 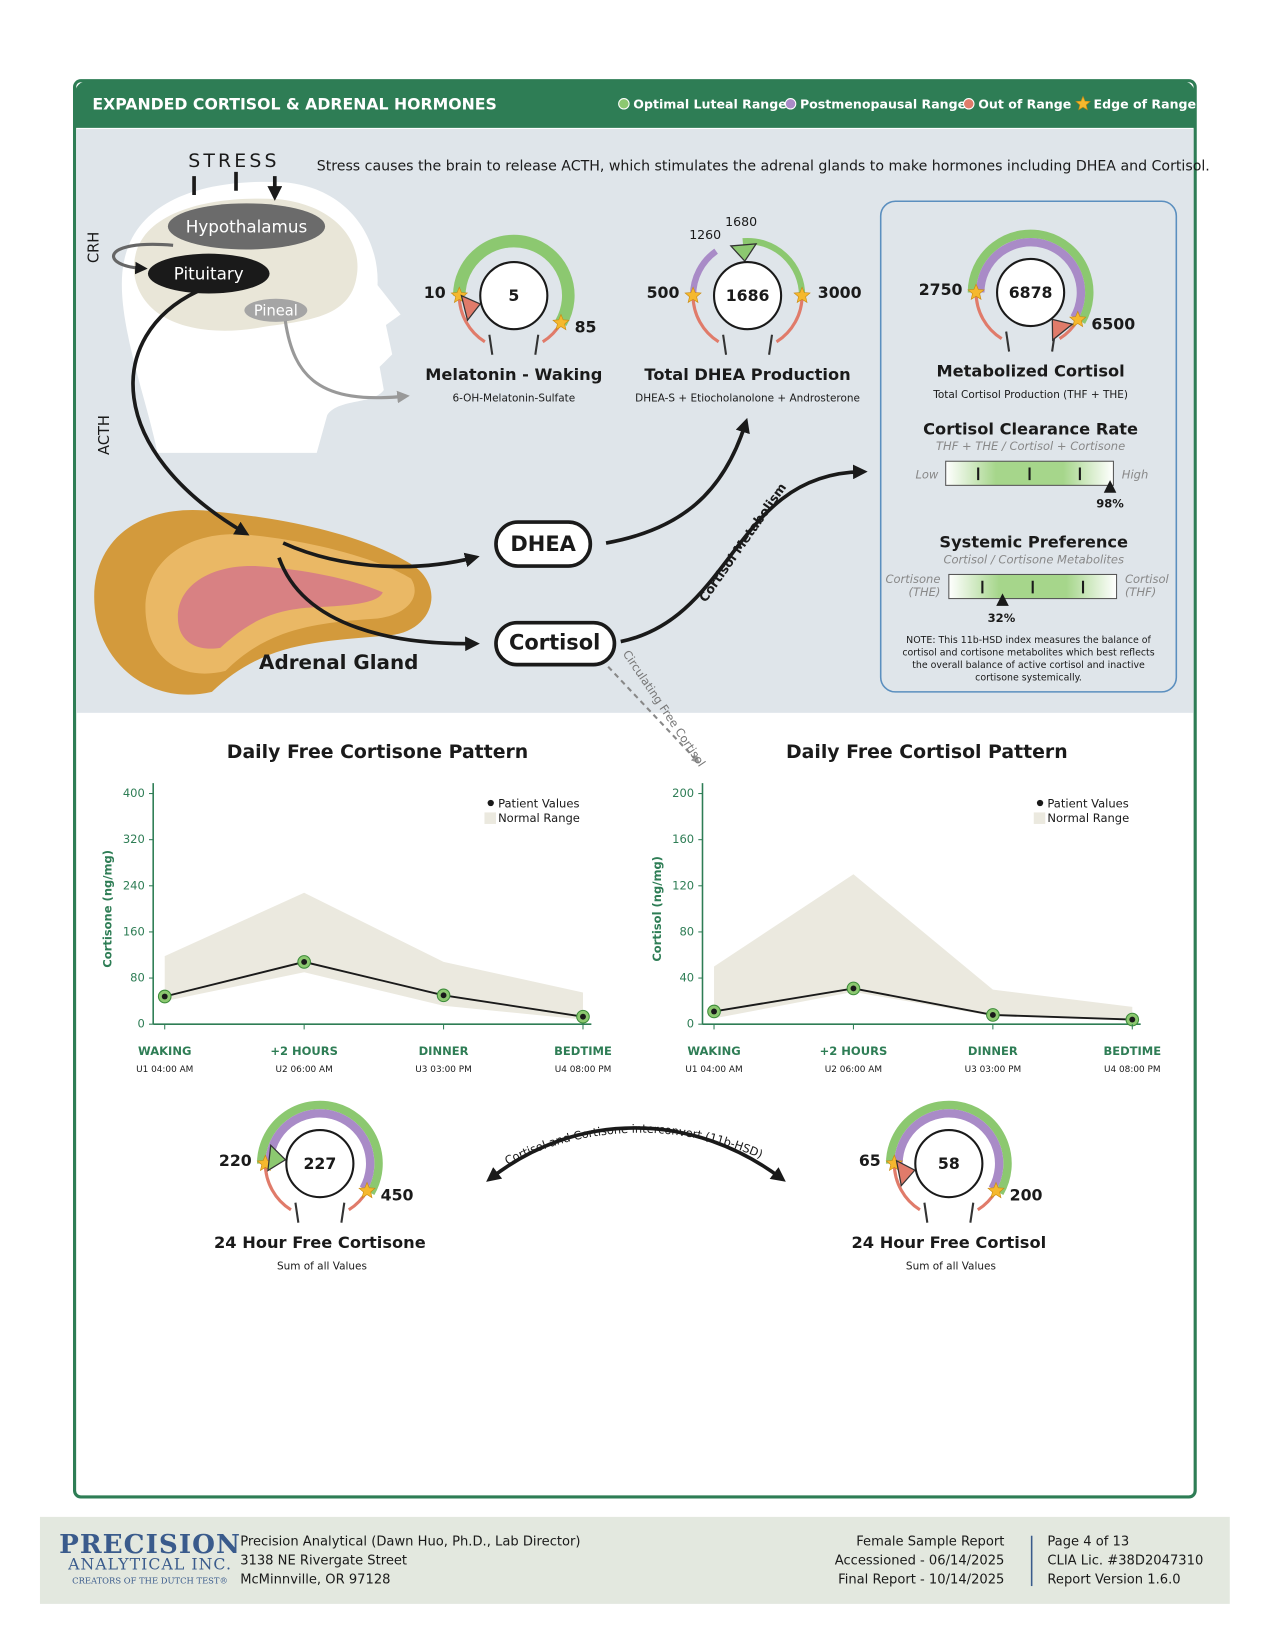 I want to click on gauge-subtitle: 6-OH-Melatonin-Sulfate, so click(x=513, y=398).